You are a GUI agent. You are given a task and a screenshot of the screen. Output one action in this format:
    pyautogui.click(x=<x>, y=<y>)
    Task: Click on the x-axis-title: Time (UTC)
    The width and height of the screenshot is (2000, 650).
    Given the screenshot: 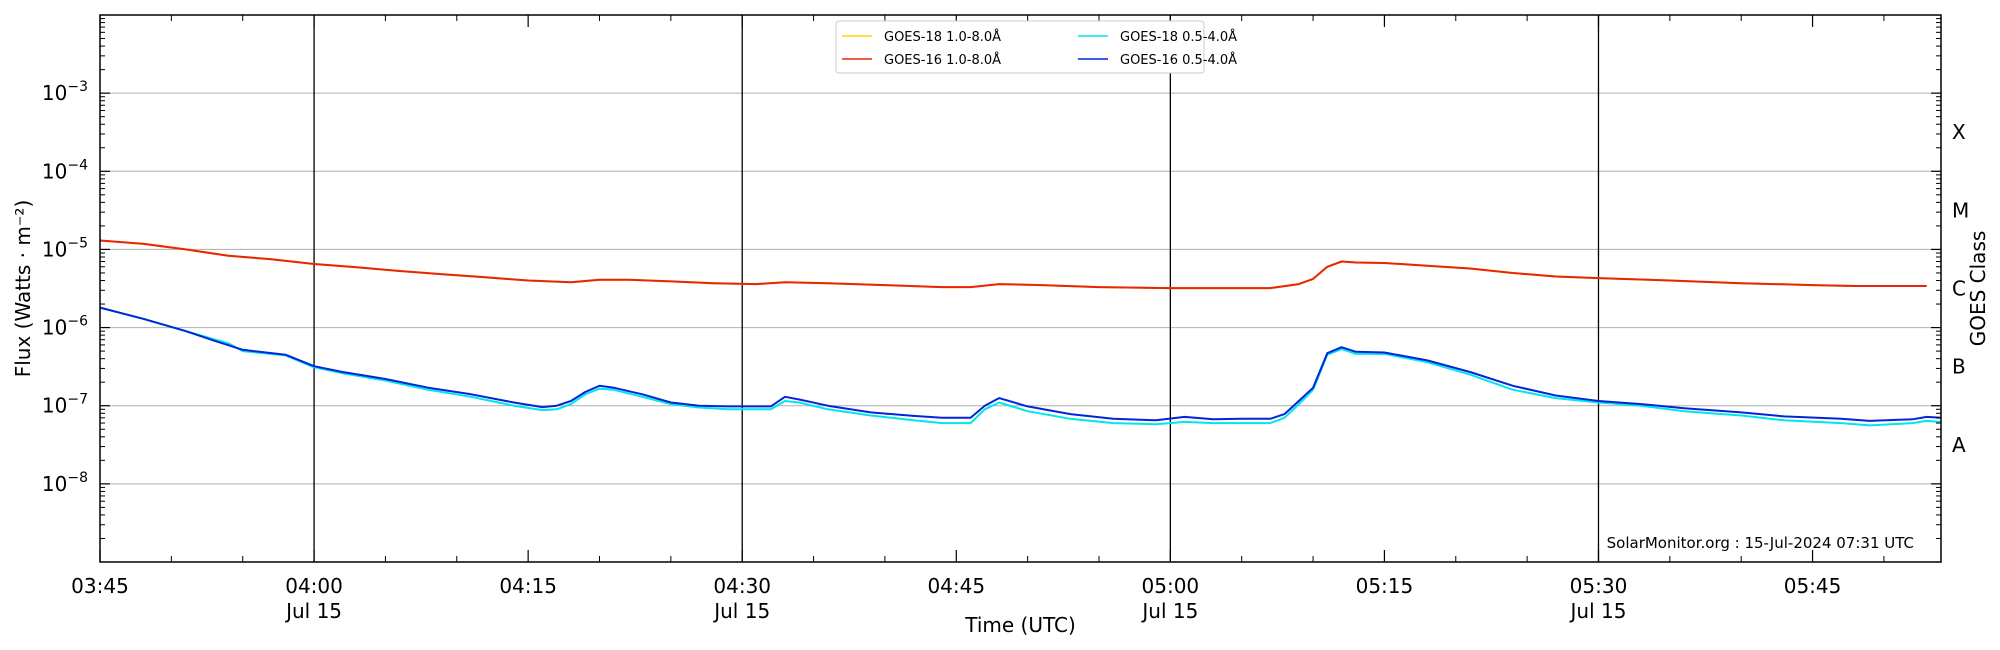 What is the action you would take?
    pyautogui.click(x=1020, y=625)
    